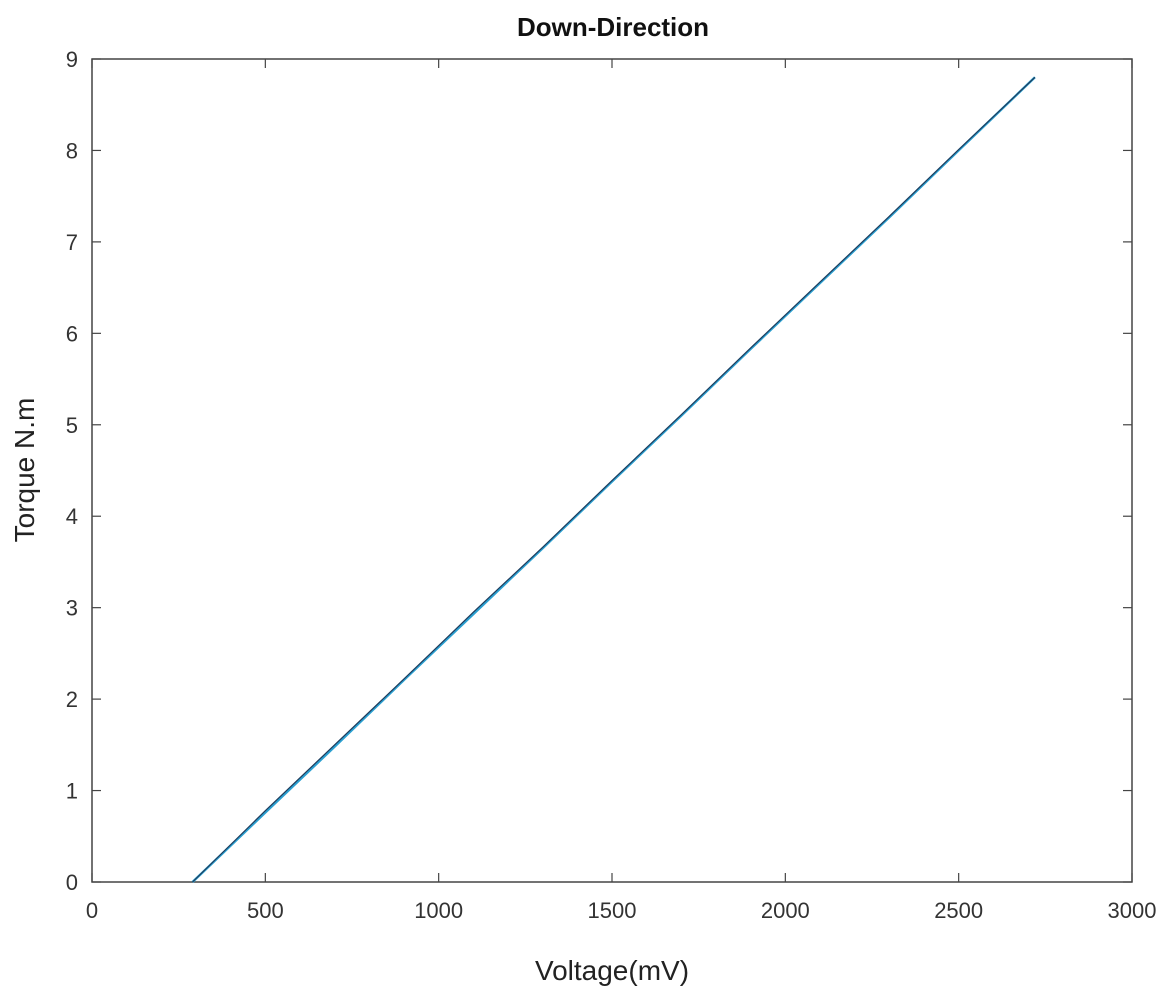  What do you see at coordinates (72, 608) in the screenshot?
I see `y-tick-label: 3` at bounding box center [72, 608].